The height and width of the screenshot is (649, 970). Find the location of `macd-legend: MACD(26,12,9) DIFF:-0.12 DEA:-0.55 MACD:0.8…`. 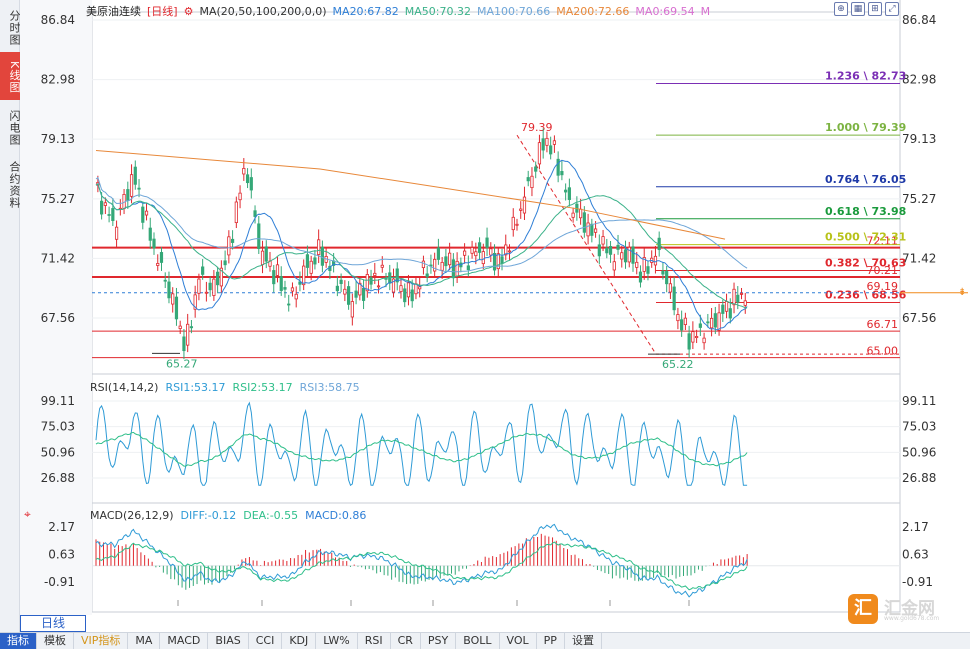

macd-legend: MACD(26,12,9) DIFF:-0.12 DEA:-0.55 MACD:0.8… is located at coordinates (231, 515).